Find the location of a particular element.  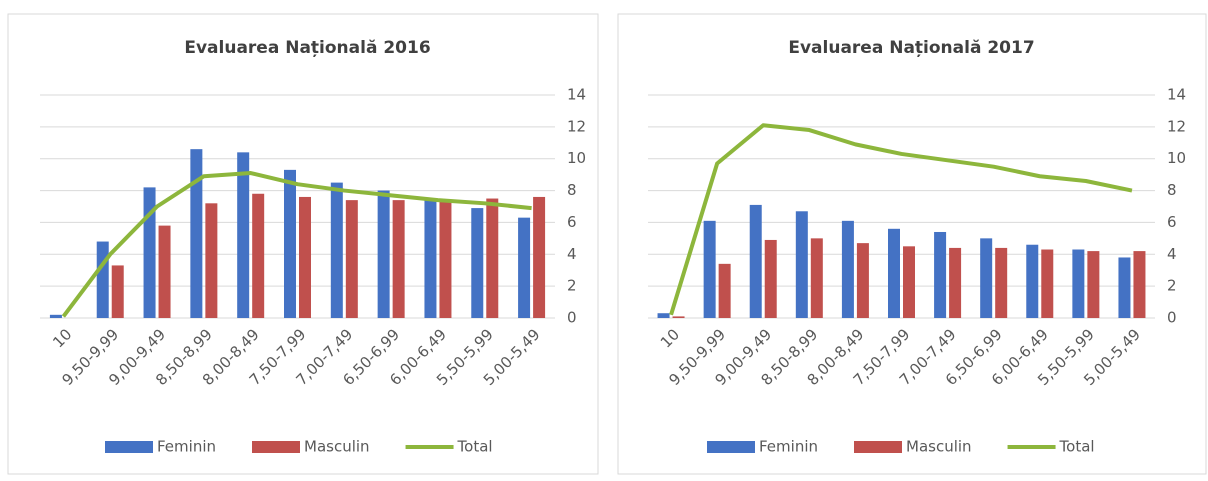

chart-title: Evaluarea Națională 2016 is located at coordinates (307, 48).